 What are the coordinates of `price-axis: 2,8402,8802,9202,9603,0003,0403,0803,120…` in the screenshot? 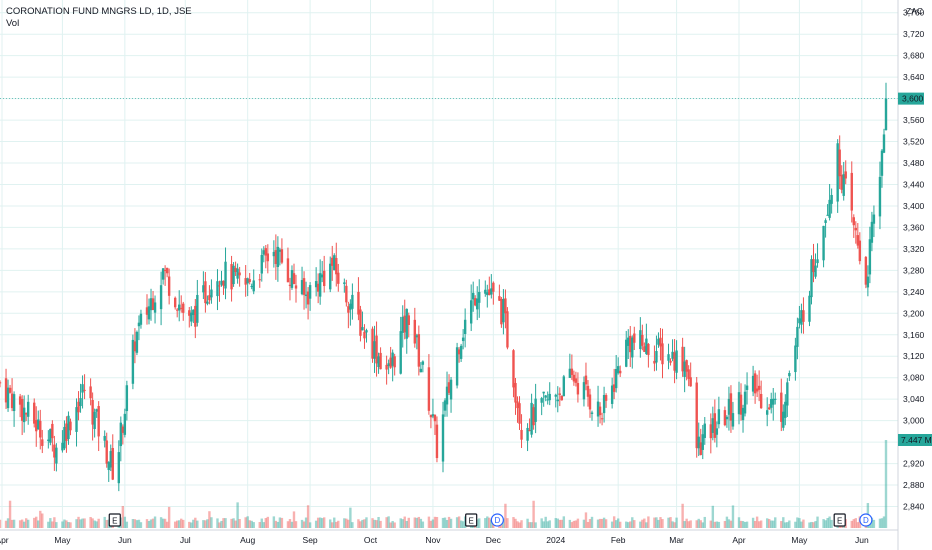 It's located at (914, 275).